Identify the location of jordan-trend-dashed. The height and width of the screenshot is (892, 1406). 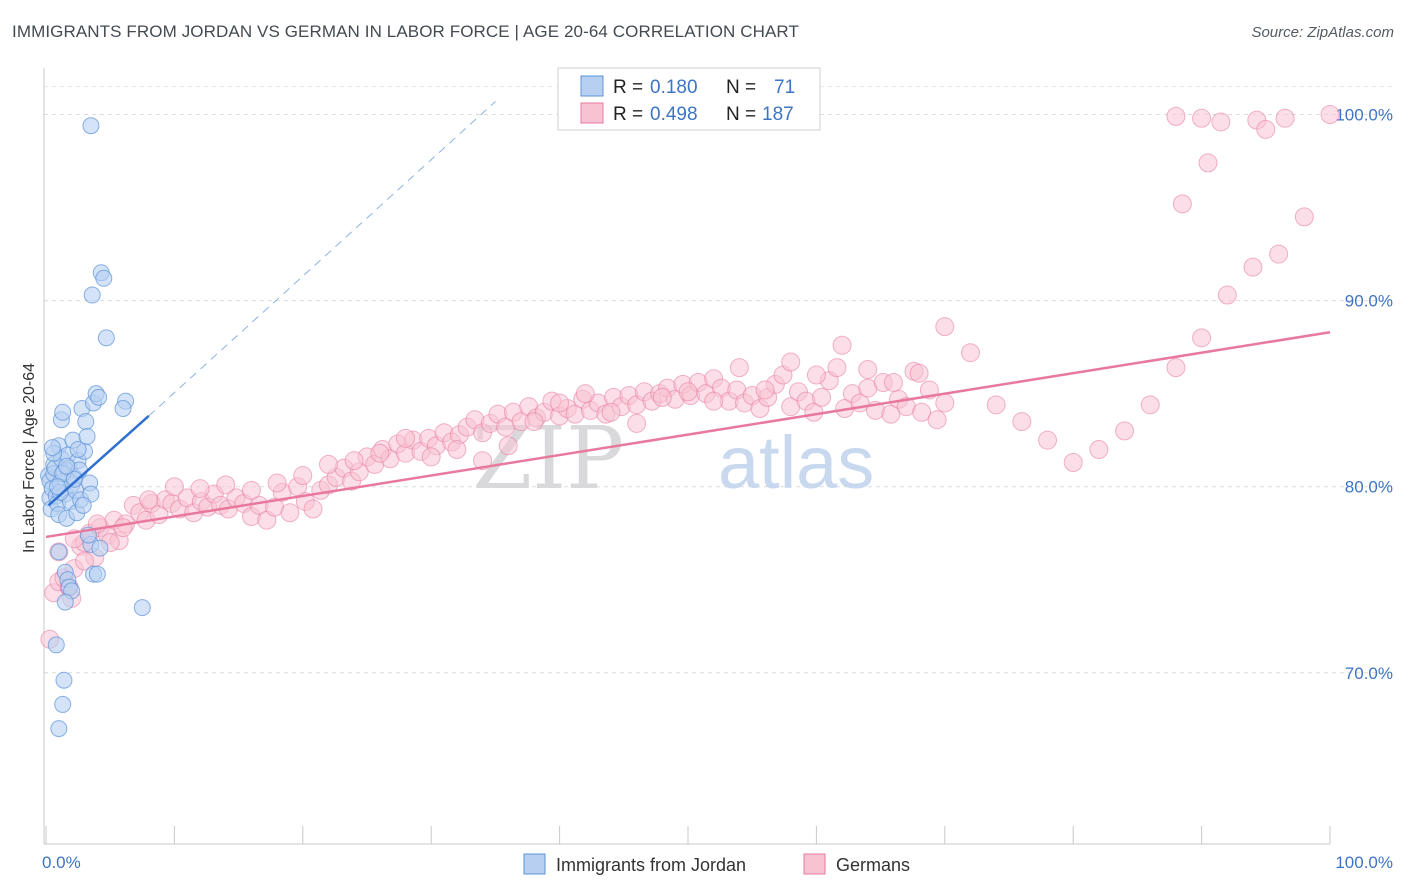
(322, 259).